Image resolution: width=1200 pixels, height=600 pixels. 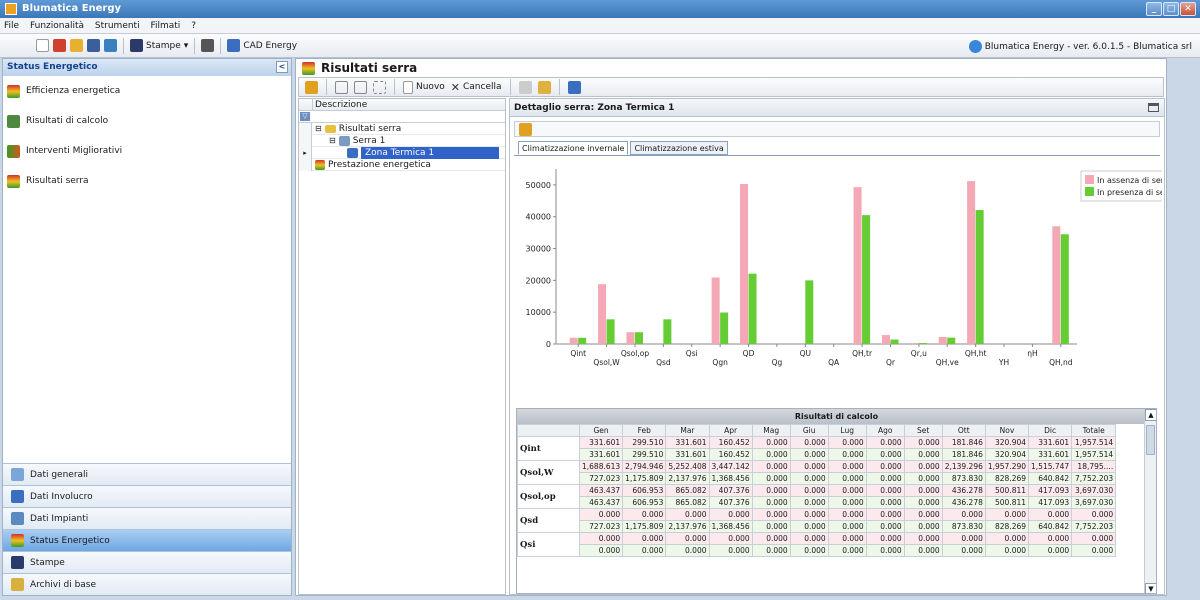 What do you see at coordinates (771, 430) in the screenshot?
I see `column-header: Mag` at bounding box center [771, 430].